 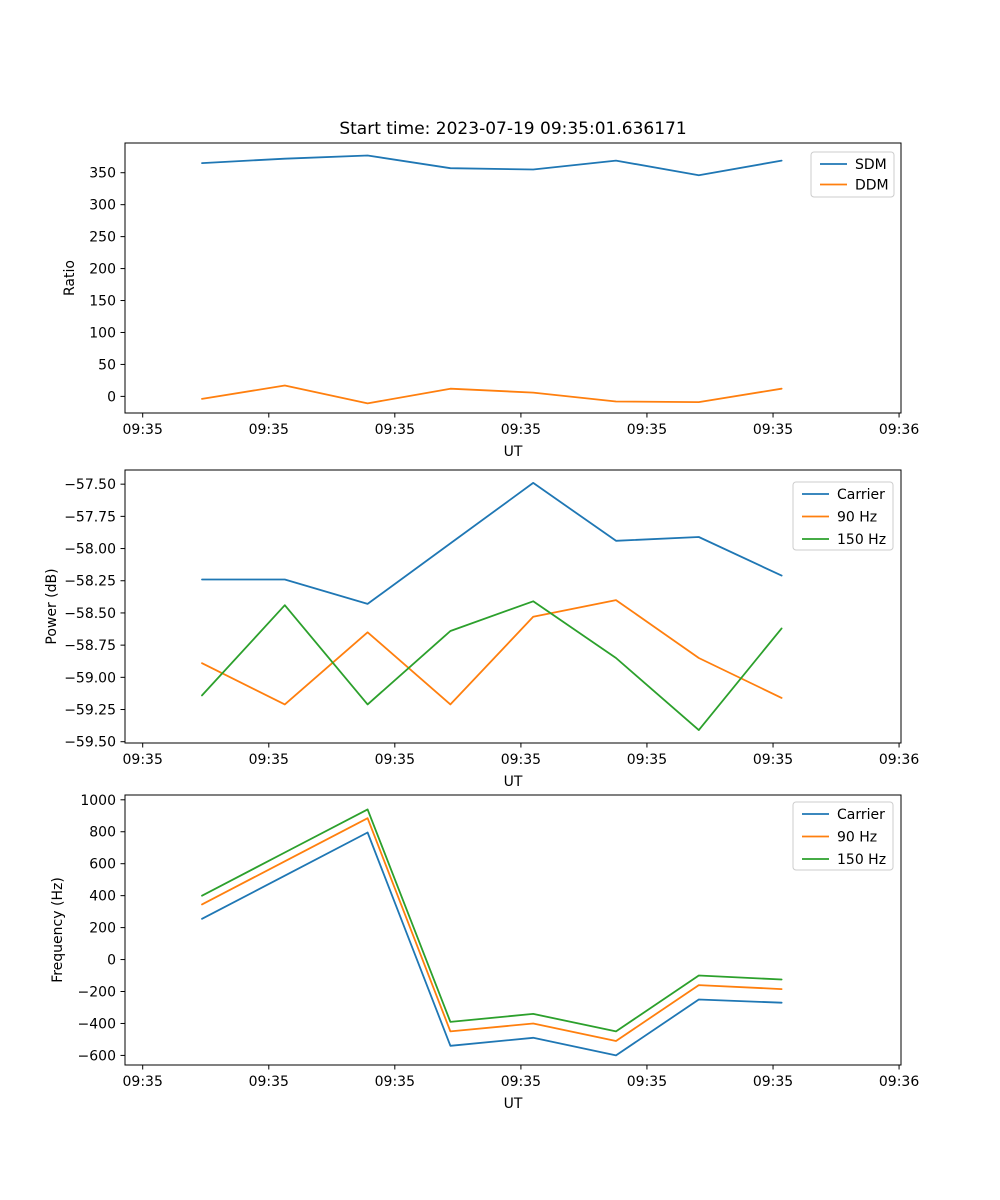 I want to click on y-tick-label: 50, so click(x=107, y=365).